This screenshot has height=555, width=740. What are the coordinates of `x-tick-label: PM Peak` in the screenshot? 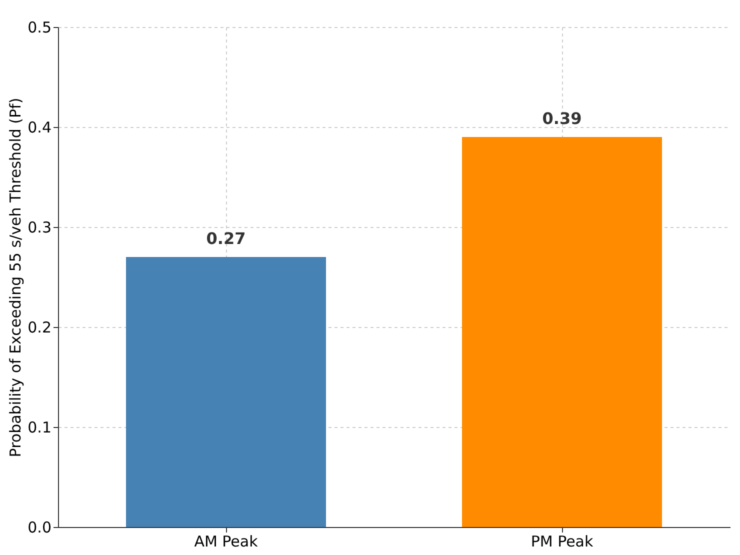 It's located at (562, 541).